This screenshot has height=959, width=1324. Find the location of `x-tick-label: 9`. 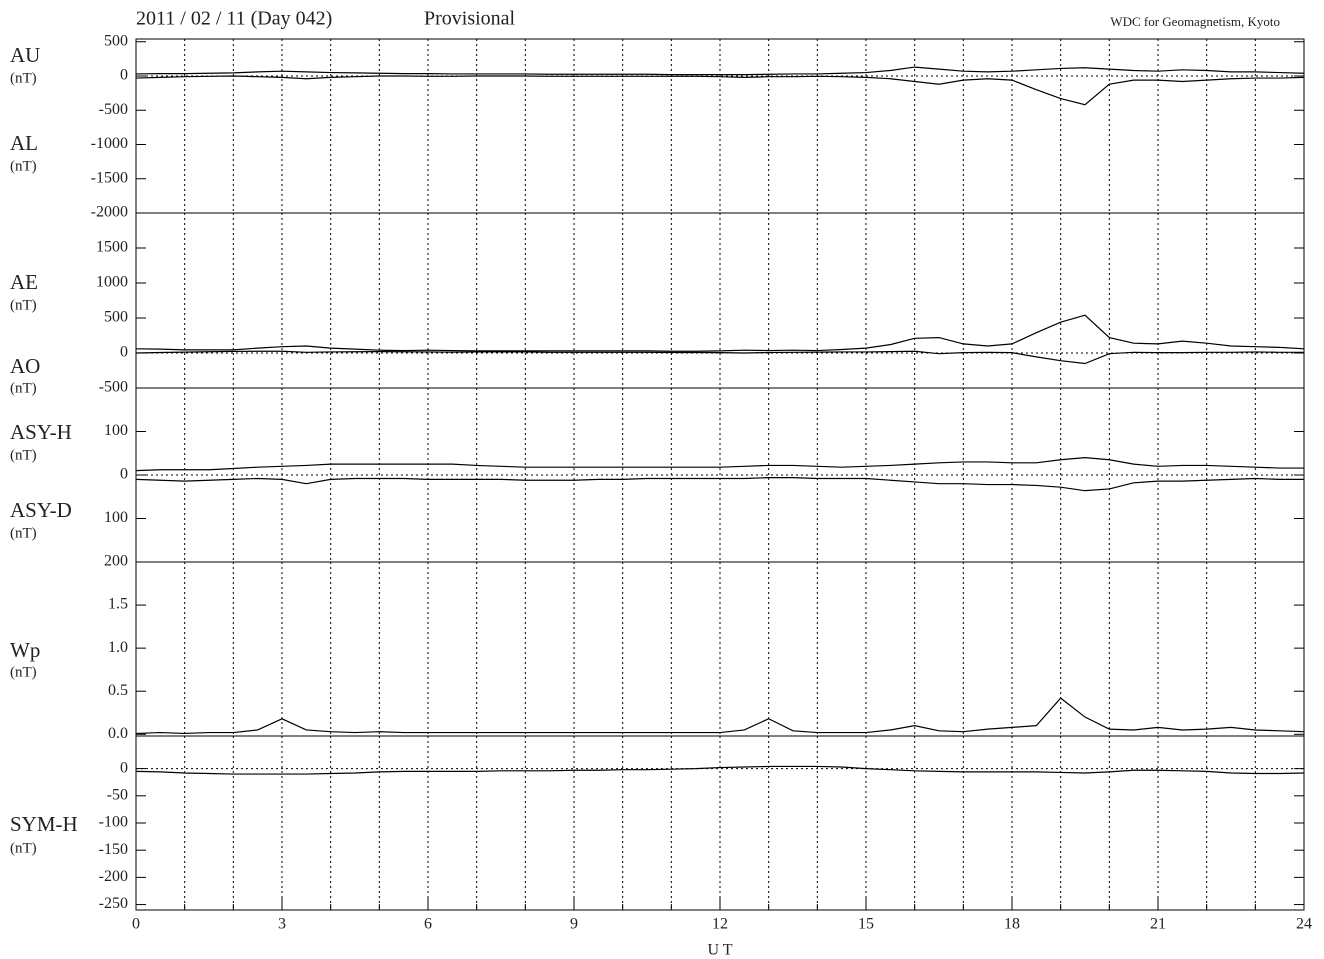

x-tick-label: 9 is located at coordinates (574, 924).